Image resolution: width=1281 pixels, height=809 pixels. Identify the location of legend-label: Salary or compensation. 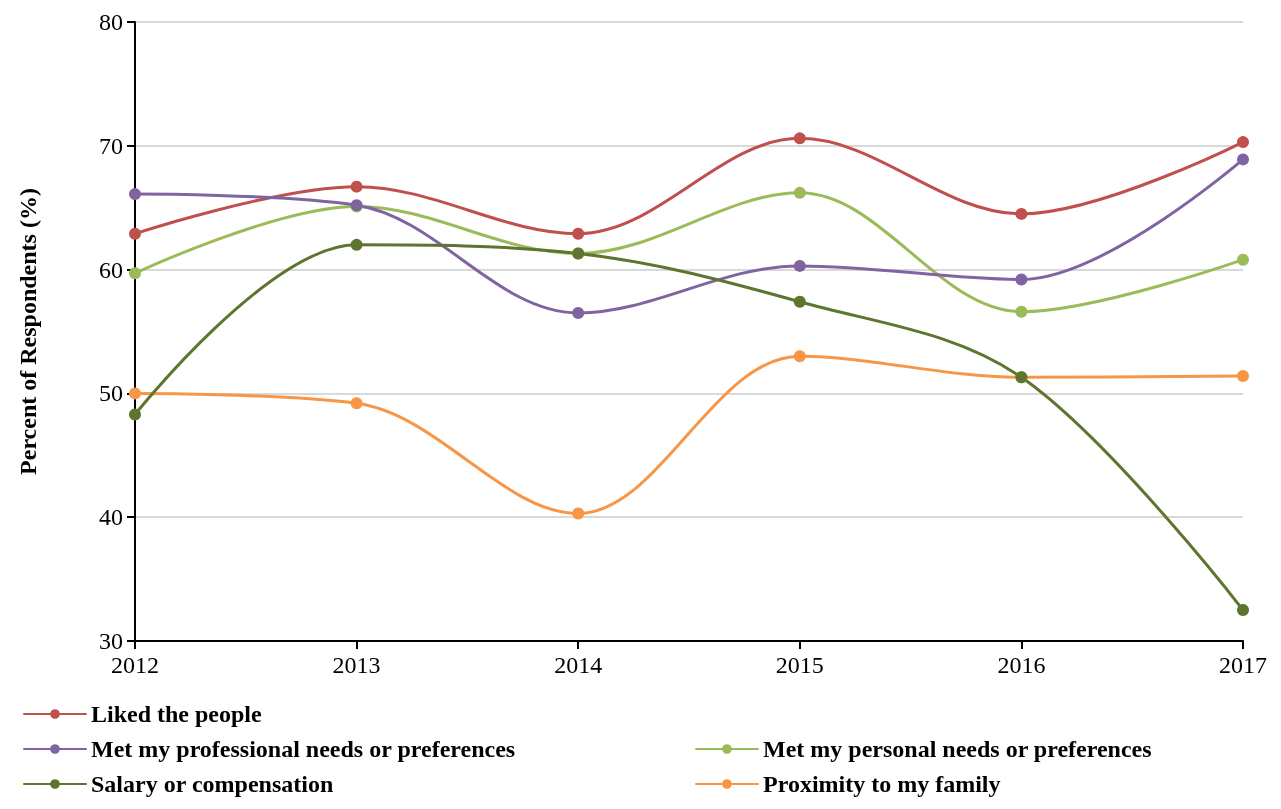
(212, 784).